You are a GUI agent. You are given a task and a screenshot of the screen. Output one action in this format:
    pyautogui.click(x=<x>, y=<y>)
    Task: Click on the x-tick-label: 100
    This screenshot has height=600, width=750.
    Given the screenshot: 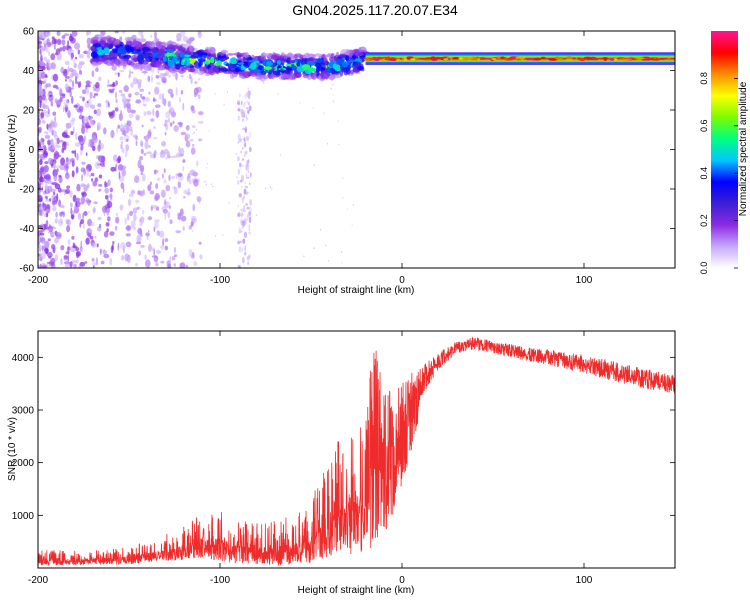 What is the action you would take?
    pyautogui.click(x=584, y=280)
    